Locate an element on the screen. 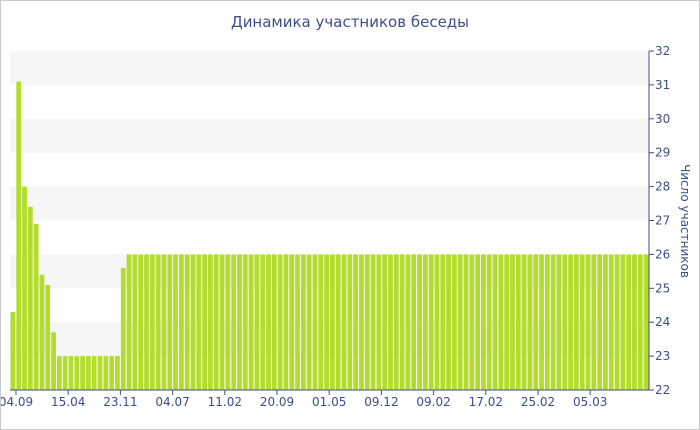 The image size is (700, 430). y-tick-label: 27 is located at coordinates (662, 221).